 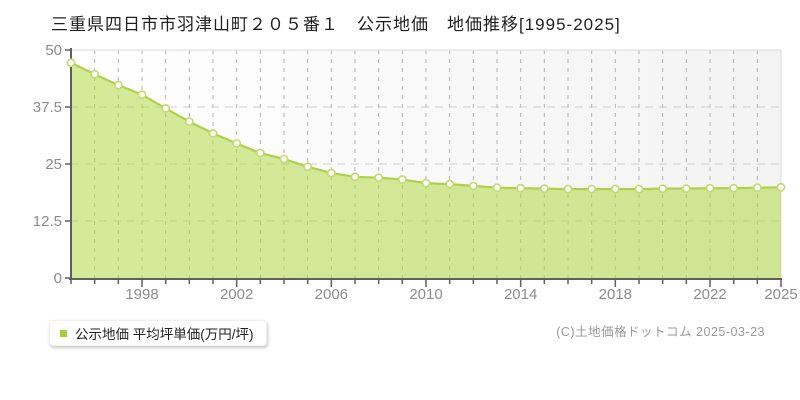 What do you see at coordinates (425, 294) in the screenshot?
I see `x-tick-label: 2010` at bounding box center [425, 294].